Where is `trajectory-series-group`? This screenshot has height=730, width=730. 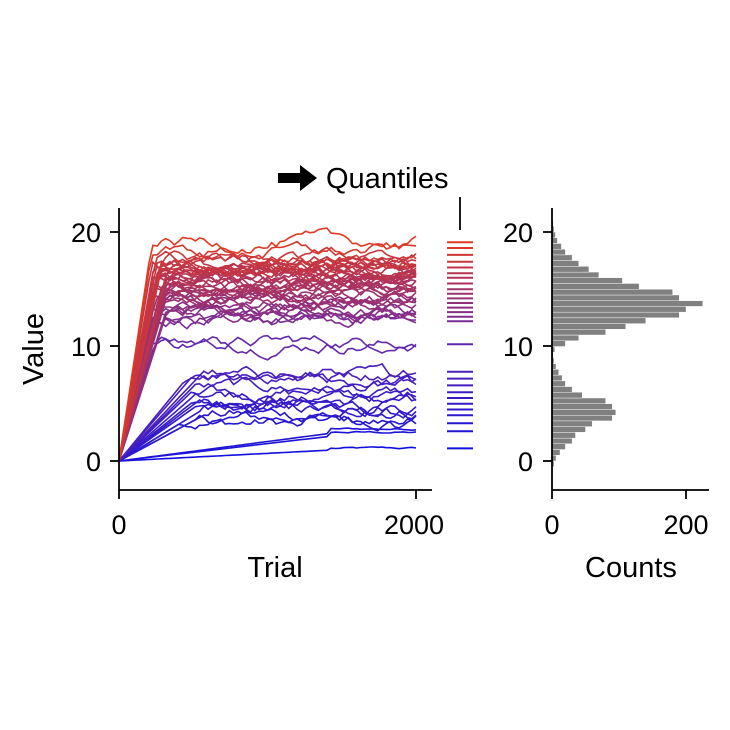 trajectory-series-group is located at coordinates (267, 344).